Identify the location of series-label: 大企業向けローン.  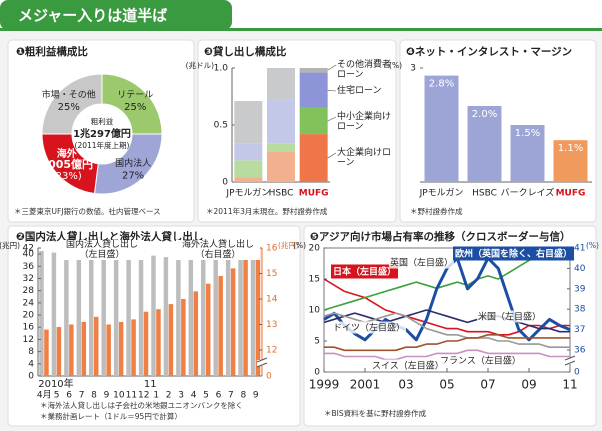
(364, 158).